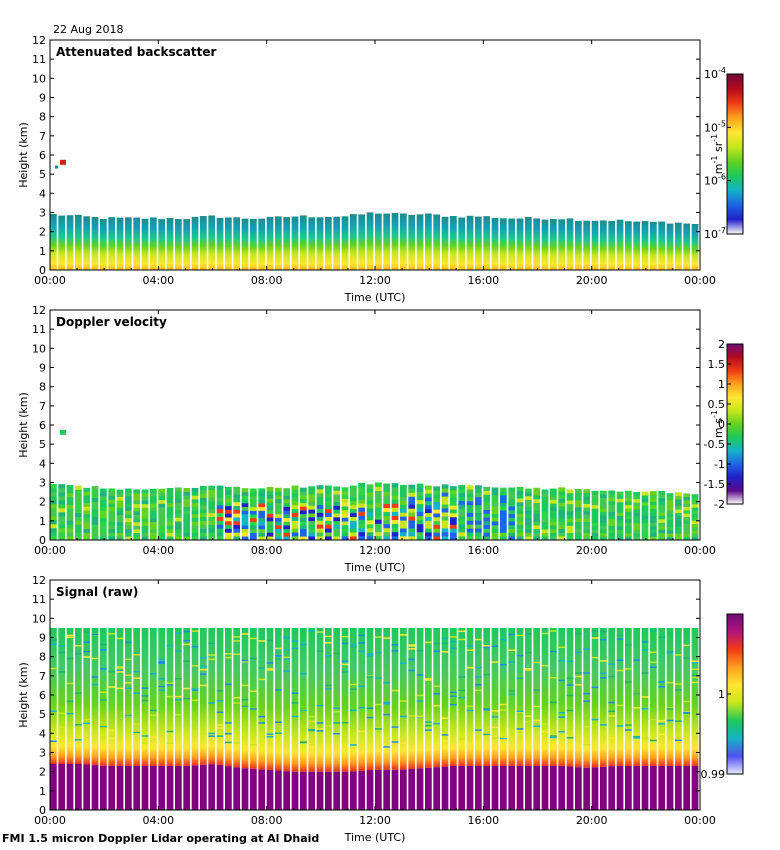 This screenshot has width=780, height=850. What do you see at coordinates (63, 432) in the screenshot?
I see `cloud-speck` at bounding box center [63, 432].